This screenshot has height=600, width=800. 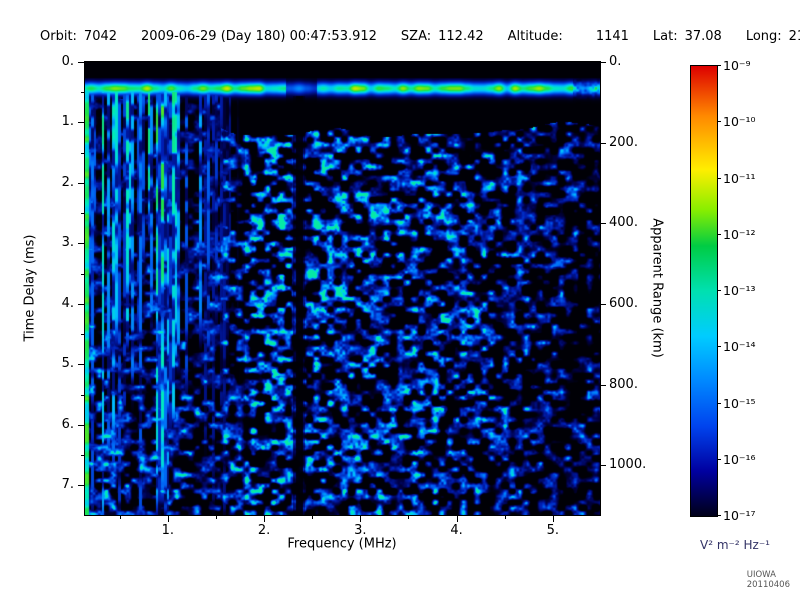 I want to click on header-item-value: 112.42, so click(x=461, y=36).